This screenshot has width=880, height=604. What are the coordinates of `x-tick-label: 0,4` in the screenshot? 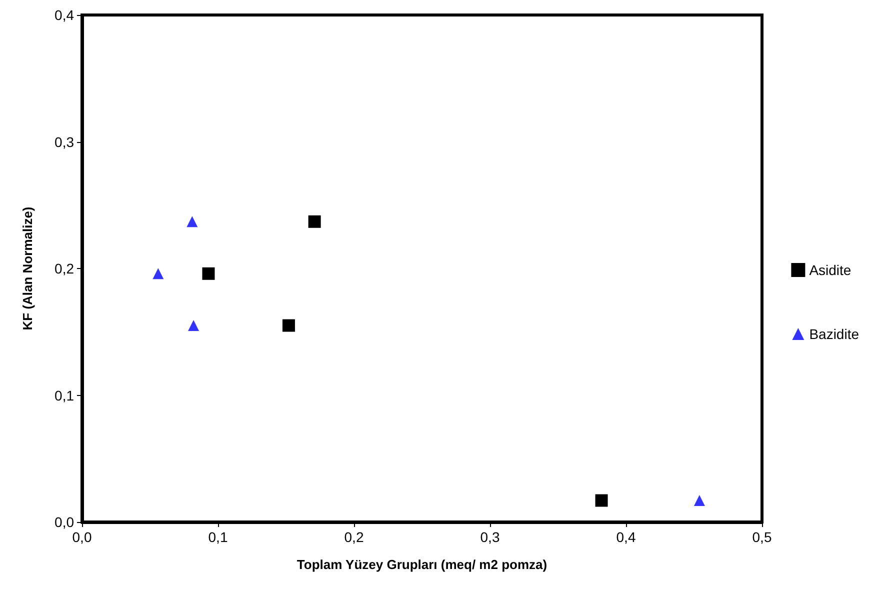 It's located at (626, 537).